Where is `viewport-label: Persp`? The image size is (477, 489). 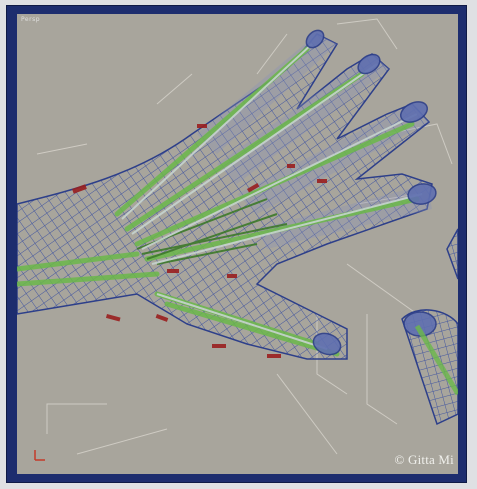 viewport-label: Persp is located at coordinates (30, 19).